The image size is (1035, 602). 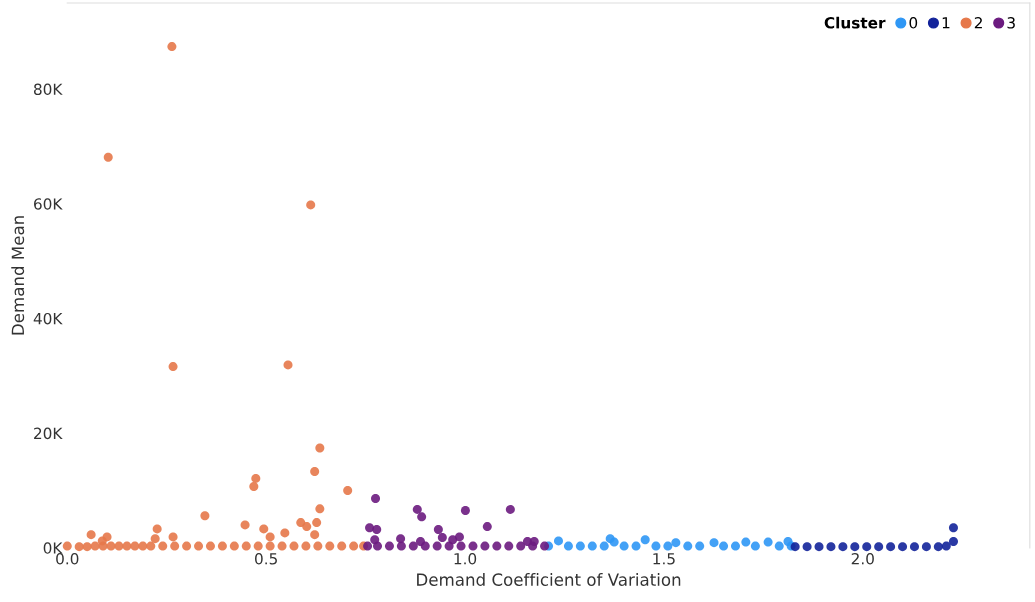 What do you see at coordinates (48, 318) in the screenshot?
I see `y-tick-label: 40K` at bounding box center [48, 318].